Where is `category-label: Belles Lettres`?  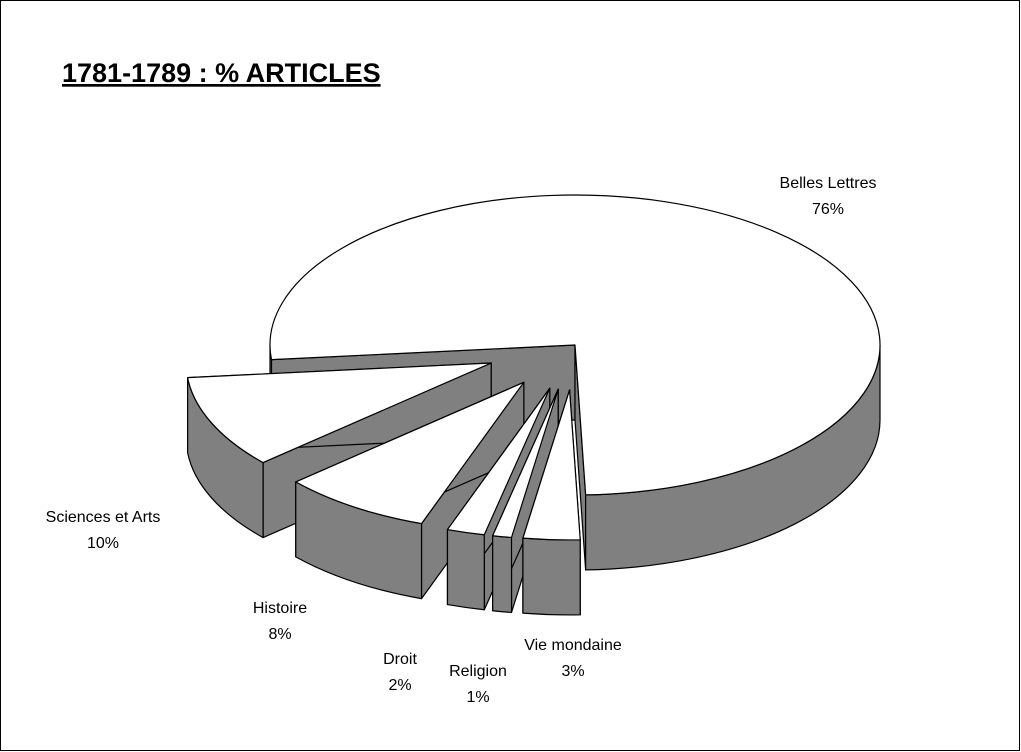 category-label: Belles Lettres is located at coordinates (828, 183).